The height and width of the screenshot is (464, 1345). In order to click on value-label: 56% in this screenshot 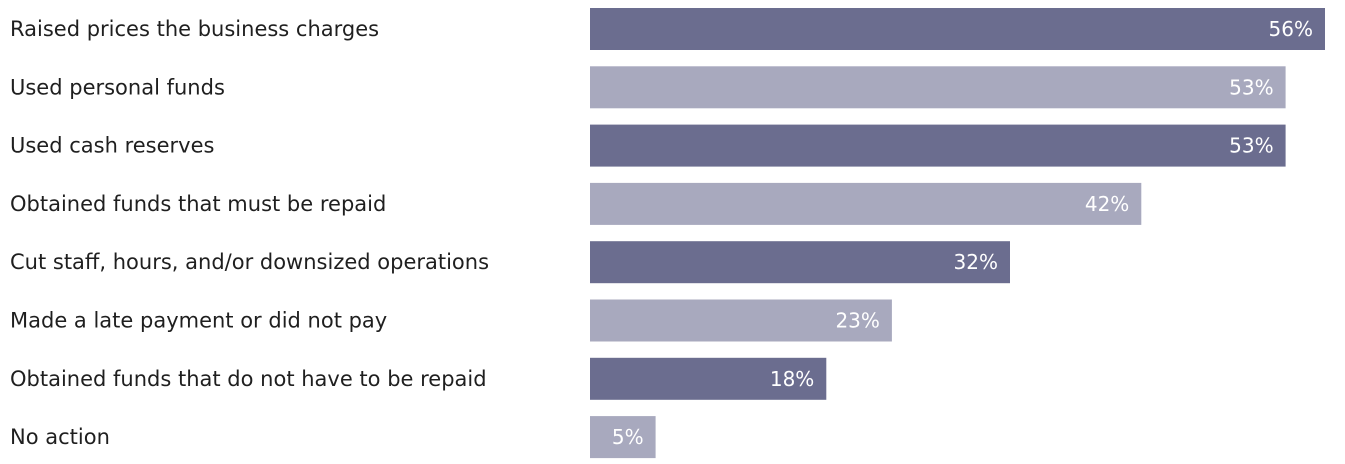, I will do `click(1291, 29)`.